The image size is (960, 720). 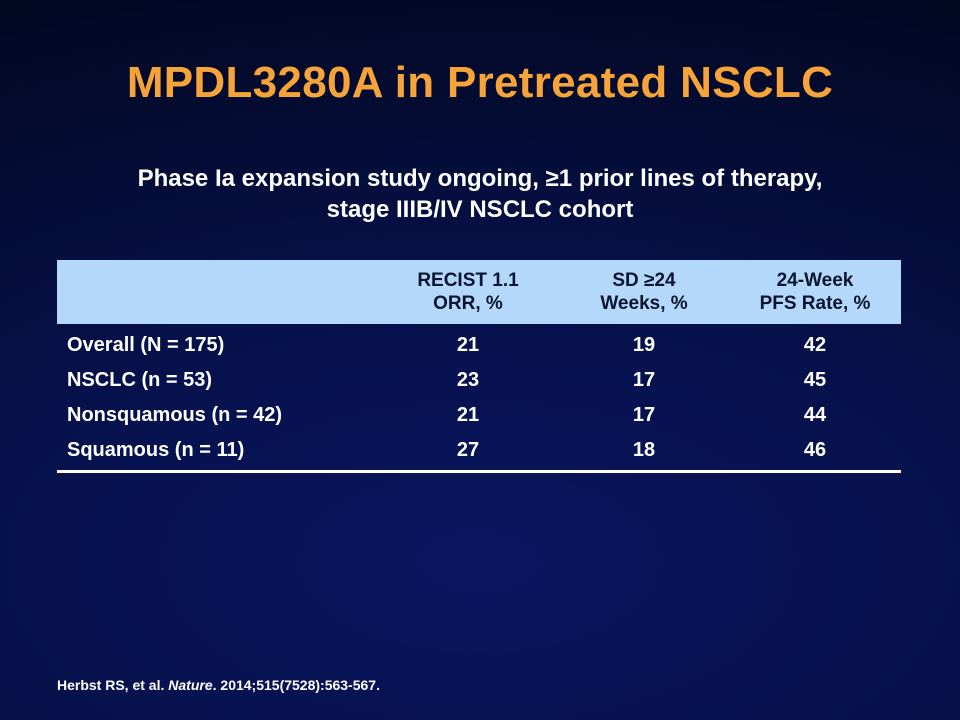 What do you see at coordinates (217, 292) in the screenshot?
I see `header-cell-empty` at bounding box center [217, 292].